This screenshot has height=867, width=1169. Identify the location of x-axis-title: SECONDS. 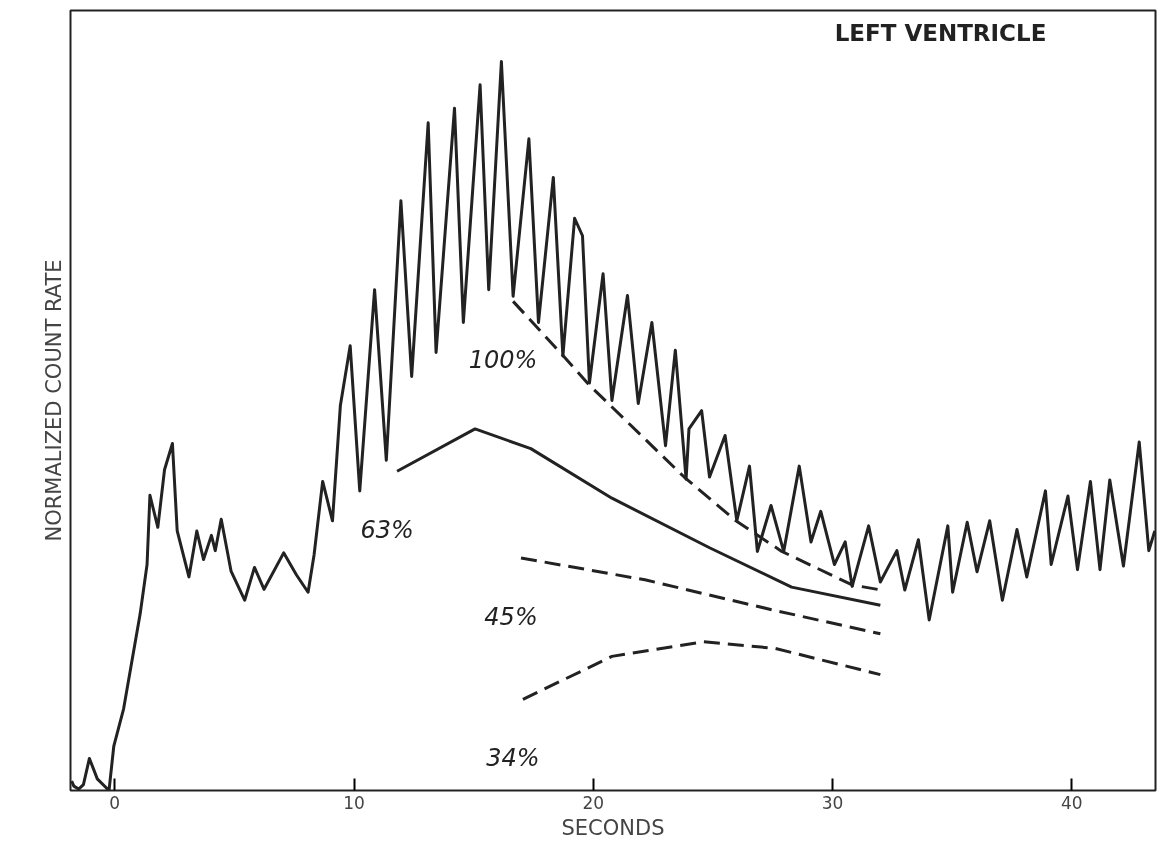
(613, 827).